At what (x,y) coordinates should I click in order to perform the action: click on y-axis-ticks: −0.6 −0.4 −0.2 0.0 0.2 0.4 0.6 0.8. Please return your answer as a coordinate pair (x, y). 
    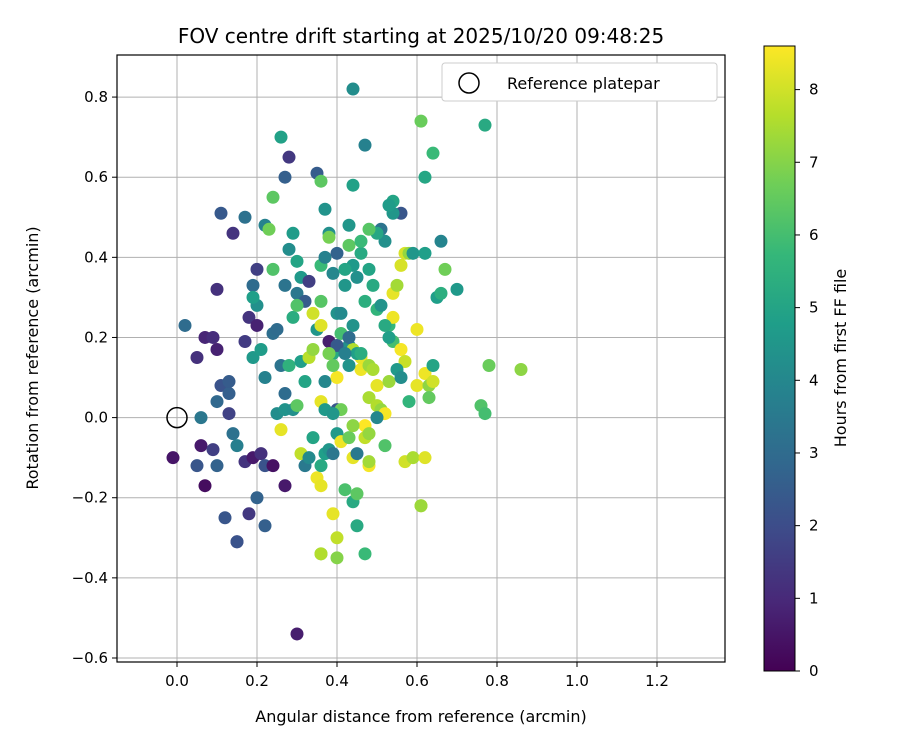
    Looking at the image, I should click on (94, 377).